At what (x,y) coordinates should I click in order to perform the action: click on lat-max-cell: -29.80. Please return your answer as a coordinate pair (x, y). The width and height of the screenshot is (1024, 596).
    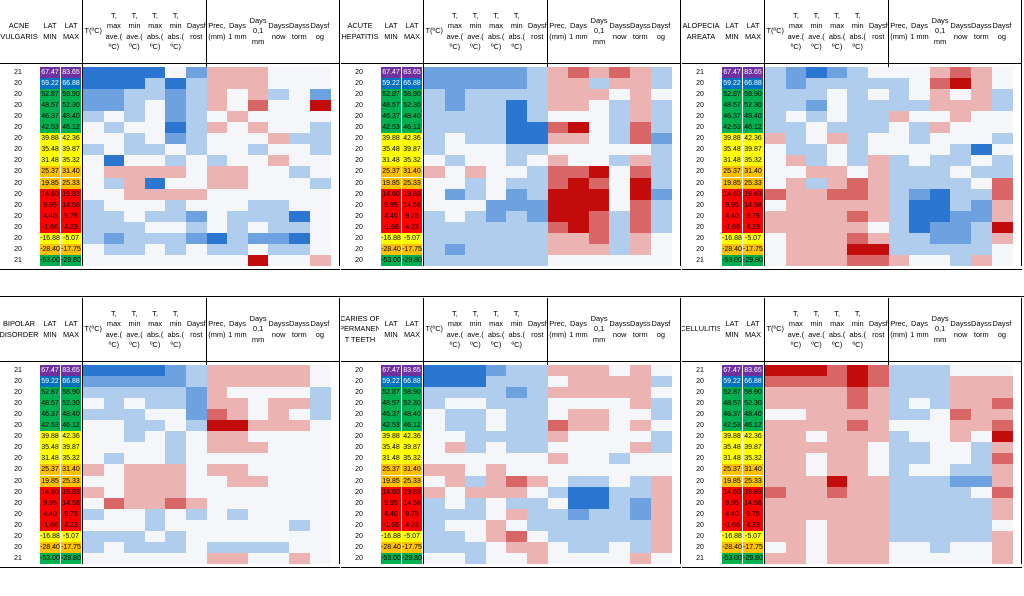
    Looking at the image, I should click on (753, 260).